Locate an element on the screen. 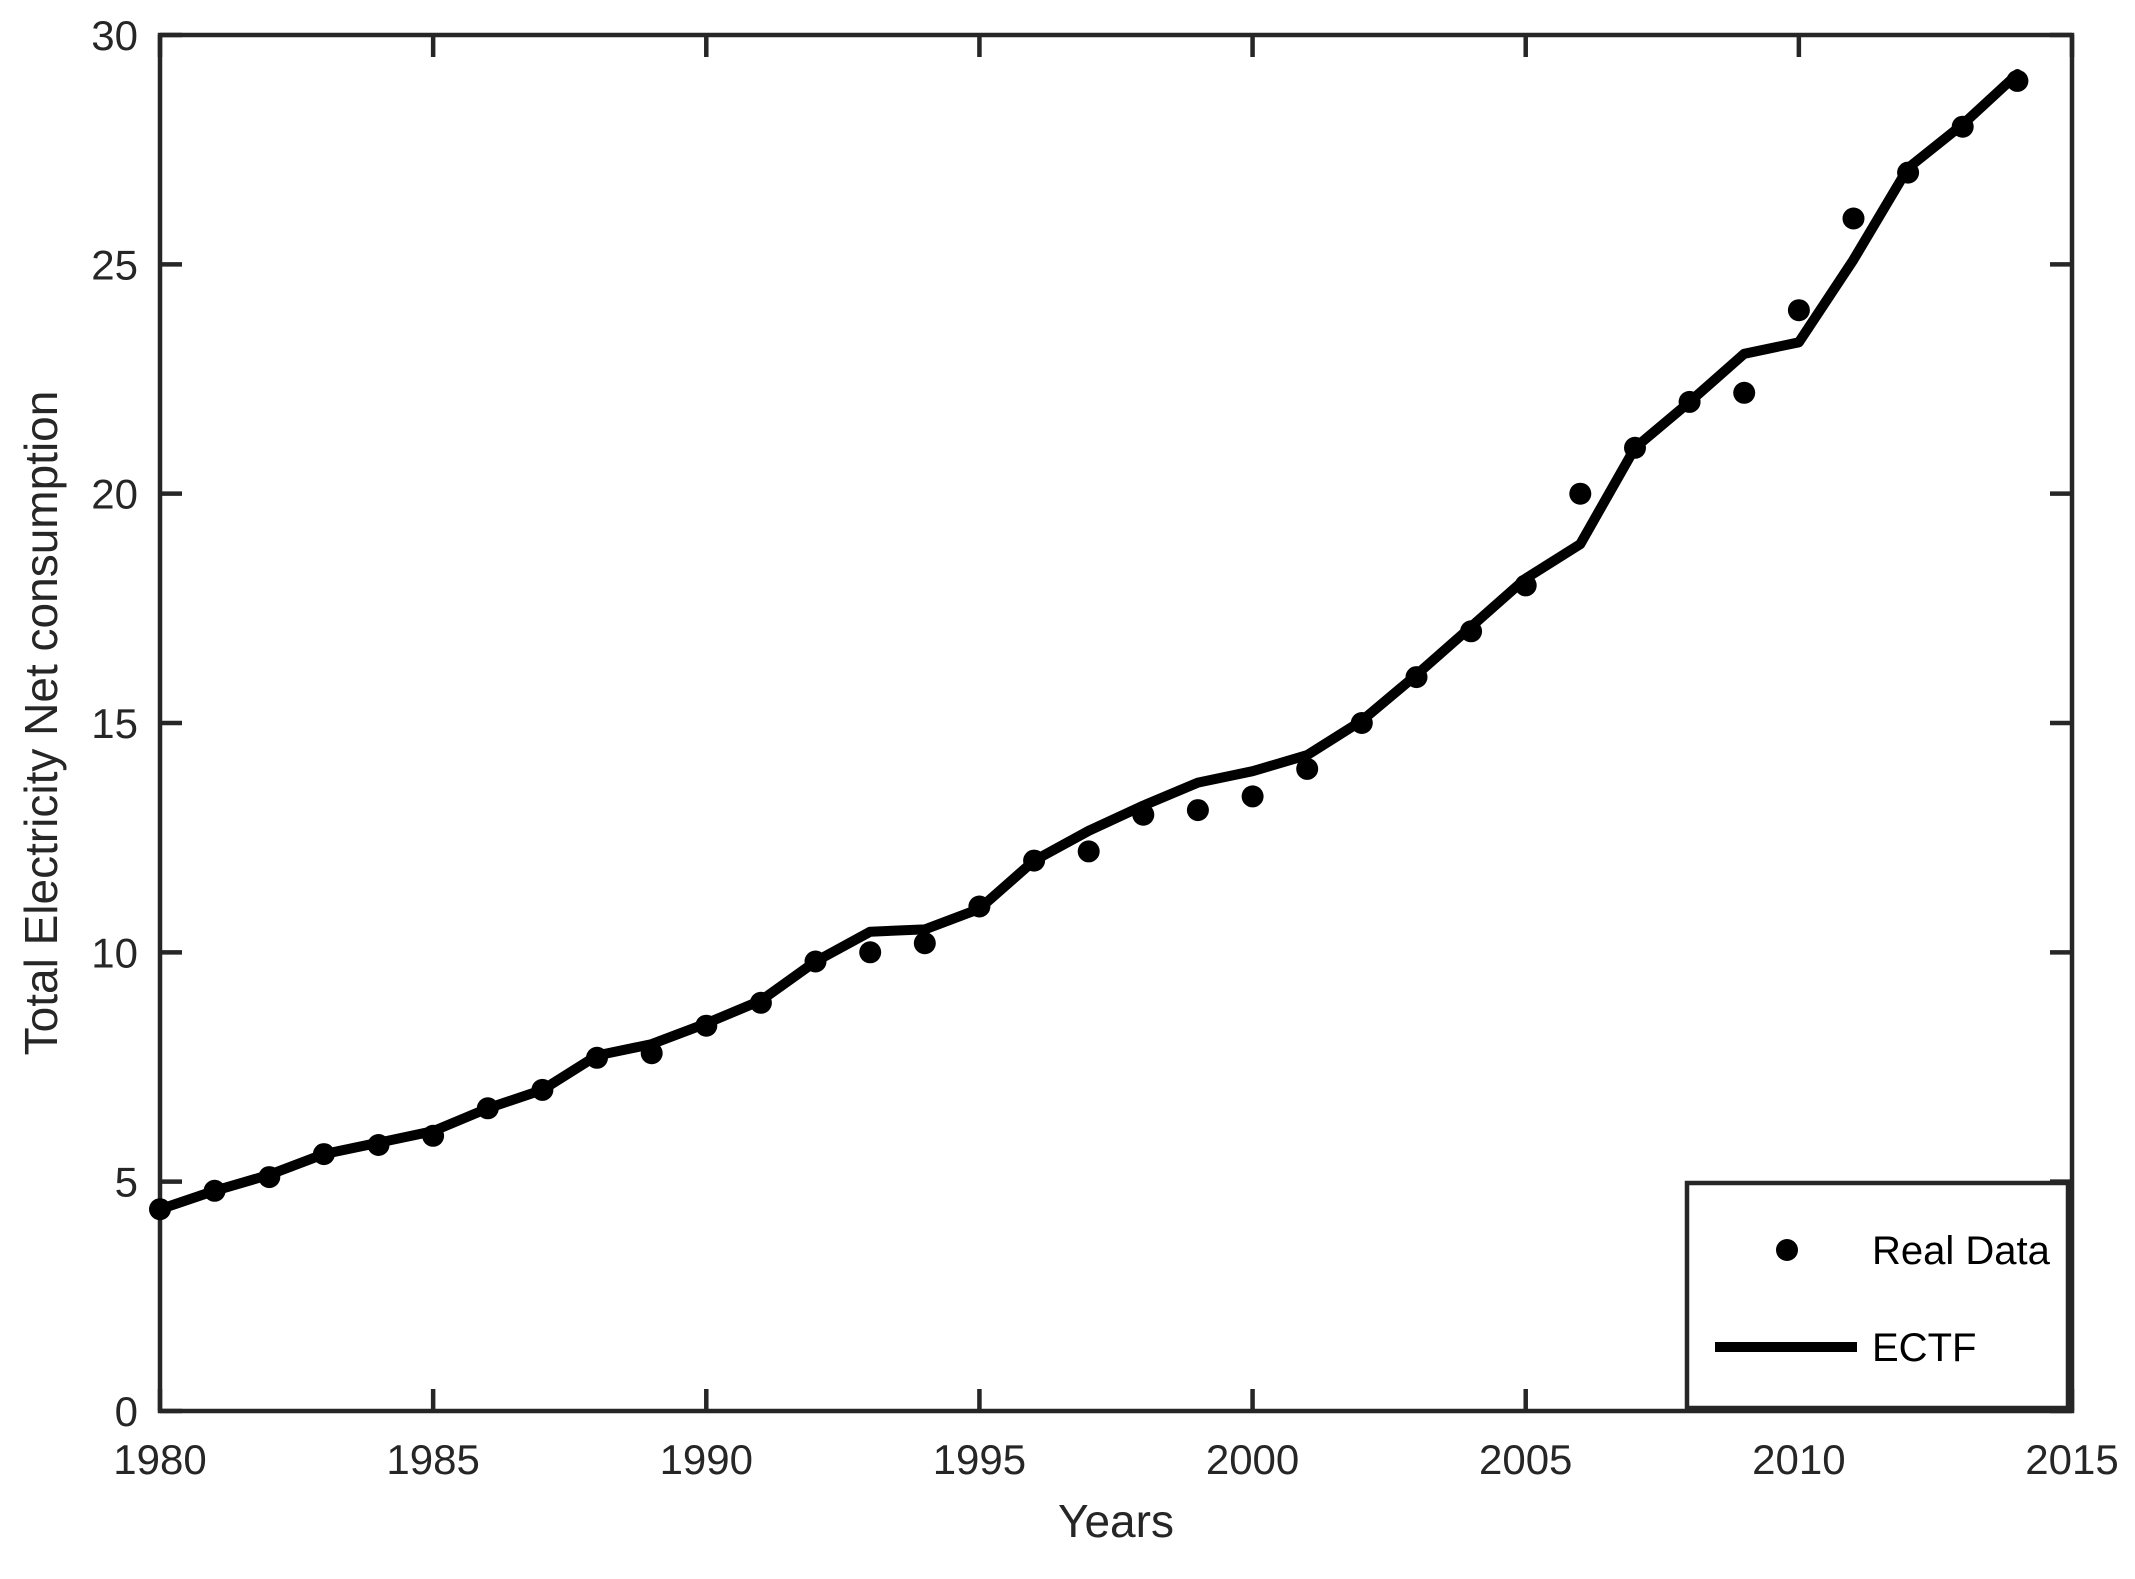 This screenshot has width=2135, height=1579. x-tick-label: 1990 is located at coordinates (706, 1459).